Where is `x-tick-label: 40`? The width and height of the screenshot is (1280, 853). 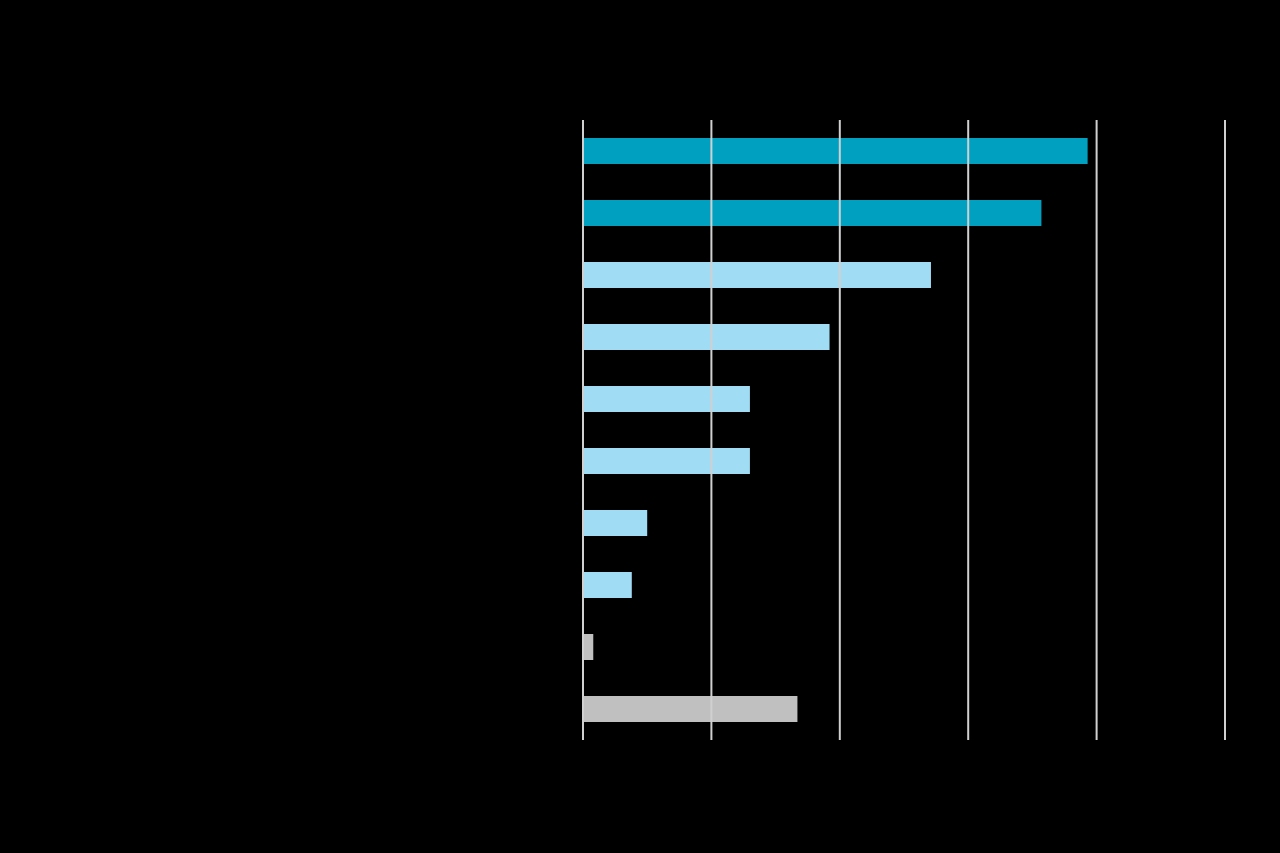 x-tick-label: 40 is located at coordinates (1097, 759).